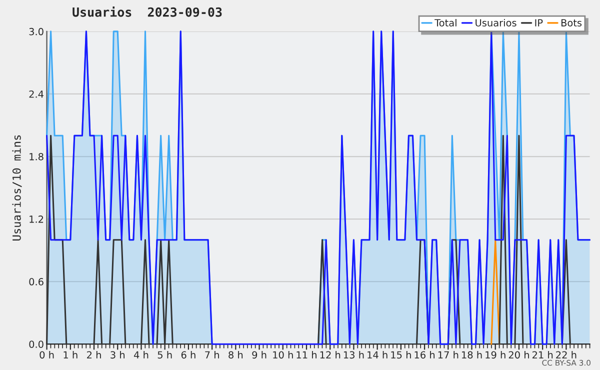 The width and height of the screenshot is (600, 370). Describe the element at coordinates (283, 355) in the screenshot. I see `x-tick-label: 10 h` at that location.